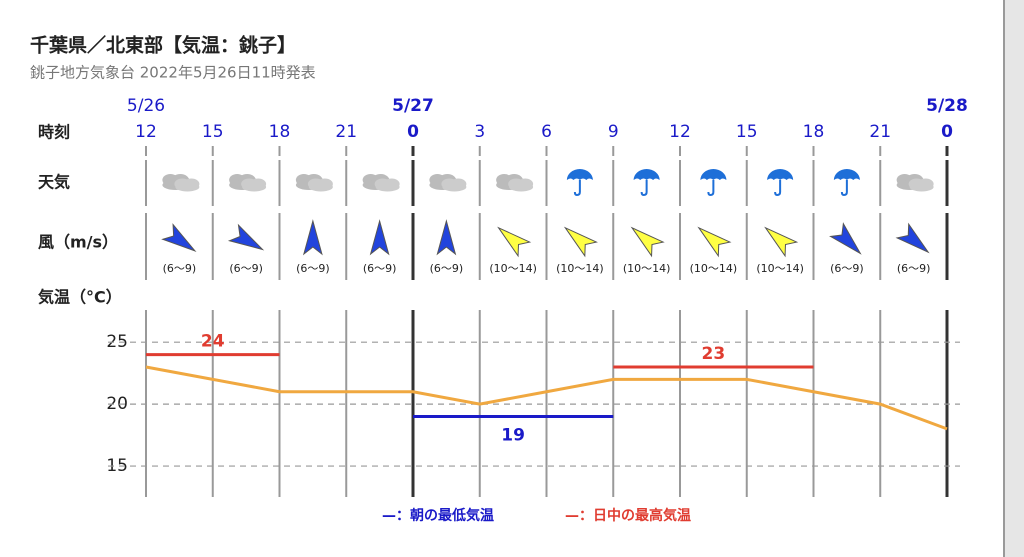  I want to click on row-label: 風（m/s）, so click(78, 242).